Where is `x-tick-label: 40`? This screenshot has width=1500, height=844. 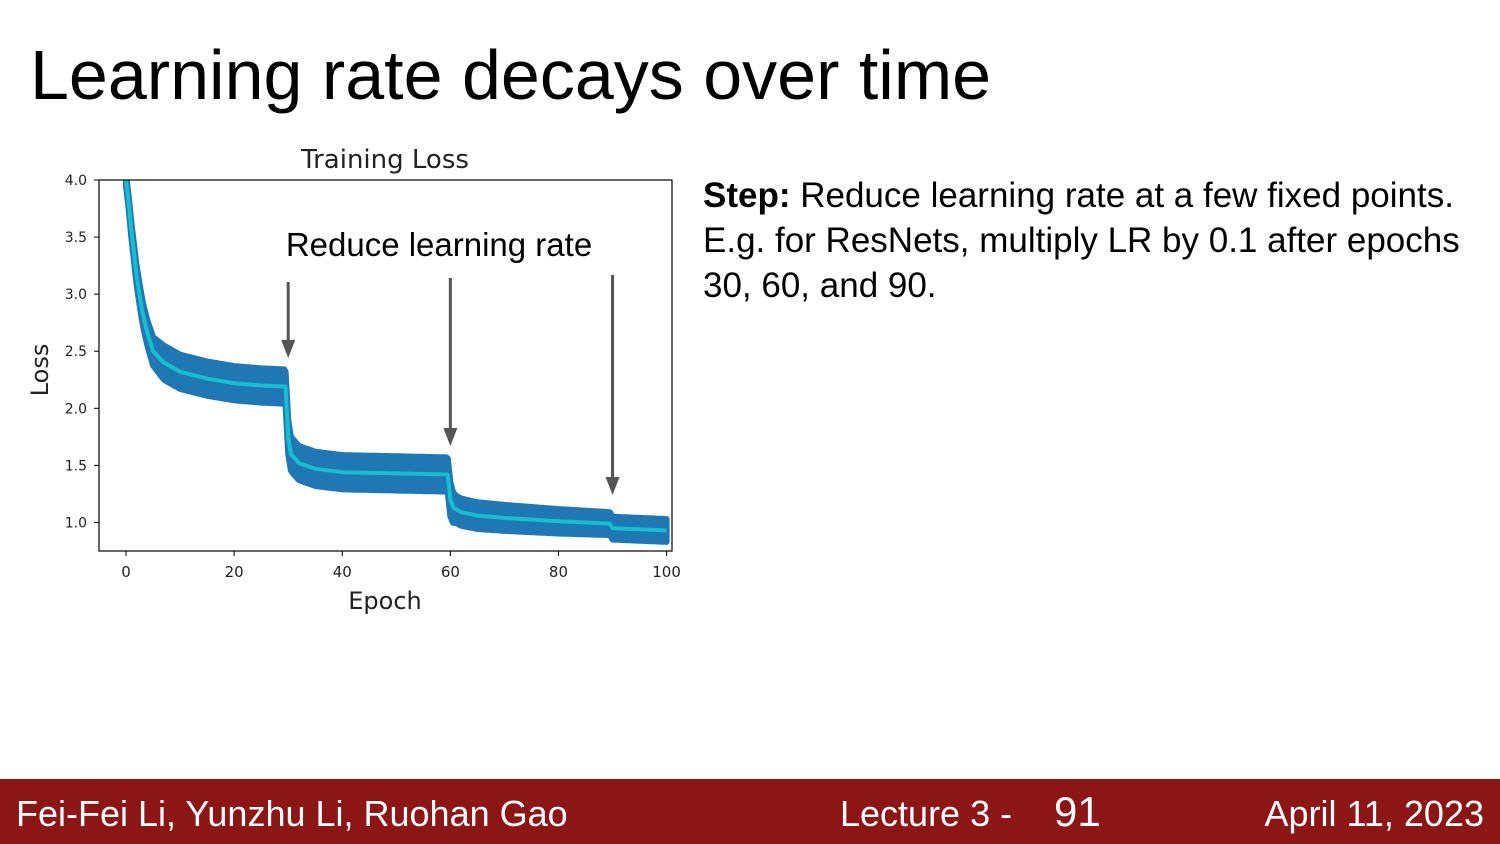 x-tick-label: 40 is located at coordinates (342, 572).